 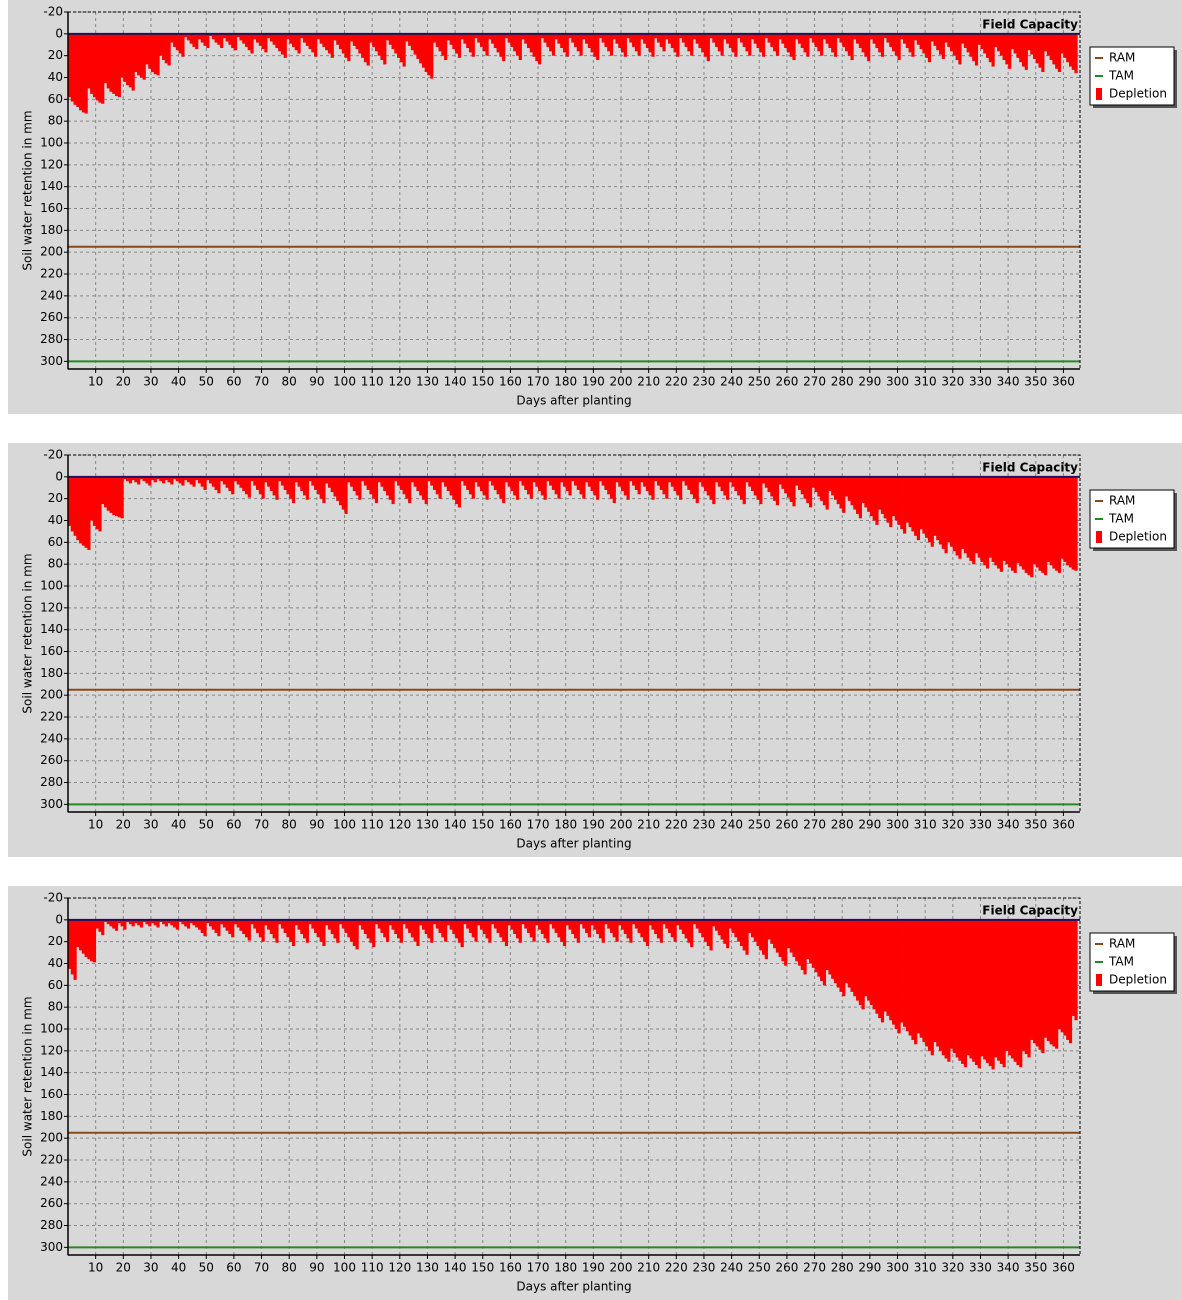 I want to click on x-axis-label: Days after planting, so click(x=573, y=401).